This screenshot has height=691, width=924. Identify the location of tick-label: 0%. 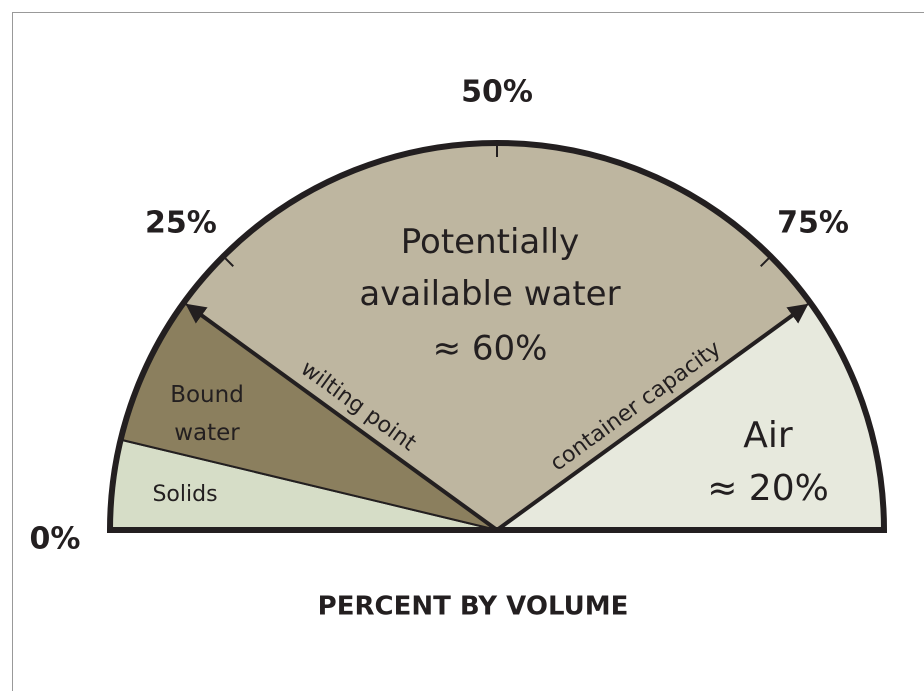
(55, 539).